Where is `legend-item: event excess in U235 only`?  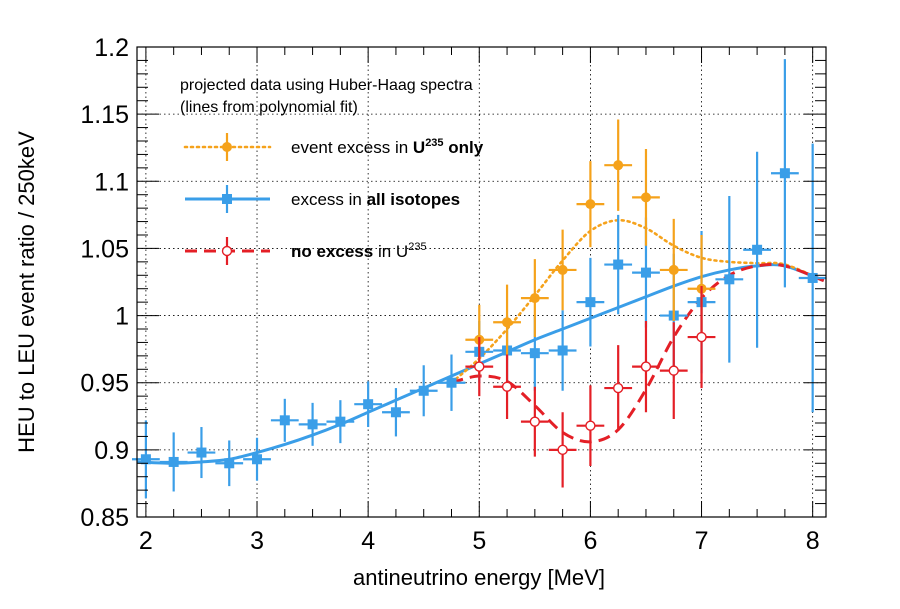
legend-item: event excess in U235 only is located at coordinates (333, 147).